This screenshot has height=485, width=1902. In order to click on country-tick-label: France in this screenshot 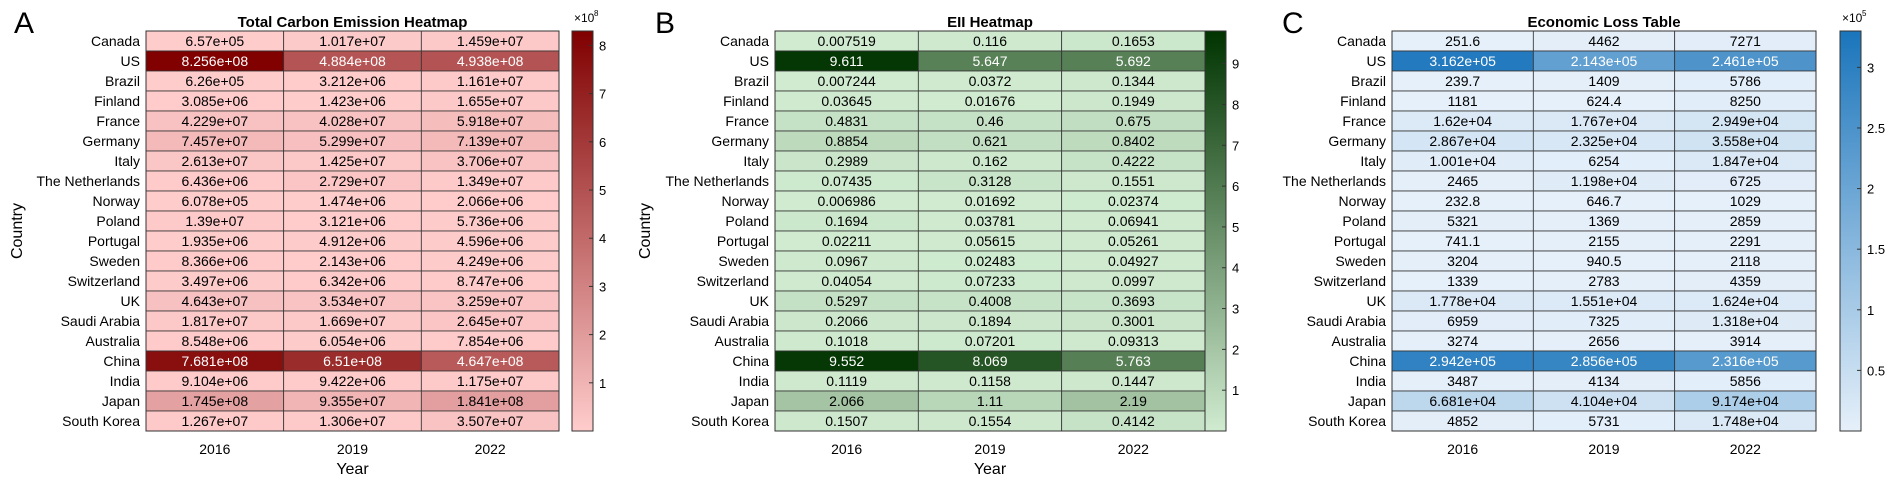, I will do `click(118, 121)`.